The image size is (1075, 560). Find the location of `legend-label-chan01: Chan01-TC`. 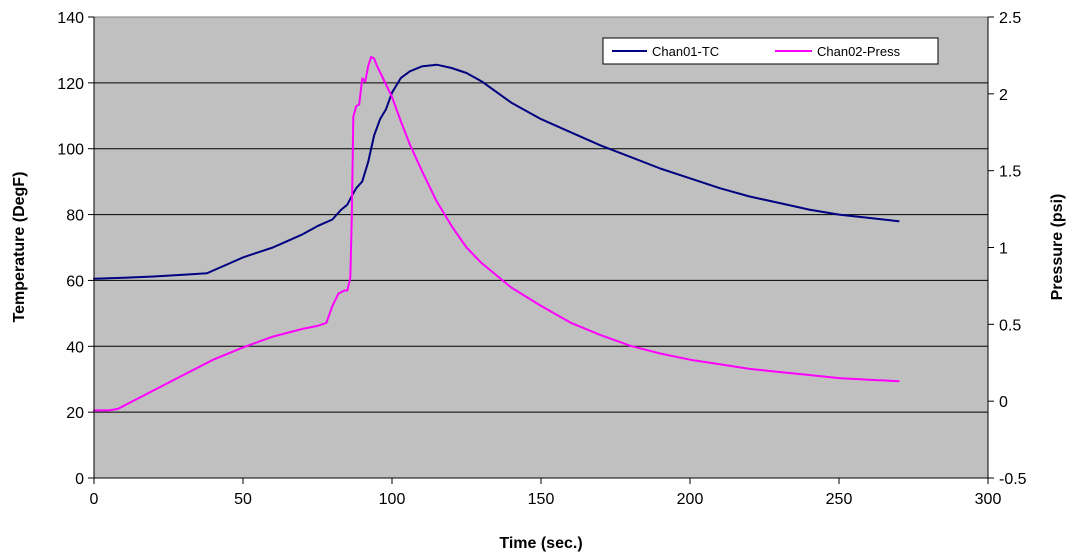

legend-label-chan01: Chan01-TC is located at coordinates (685, 51).